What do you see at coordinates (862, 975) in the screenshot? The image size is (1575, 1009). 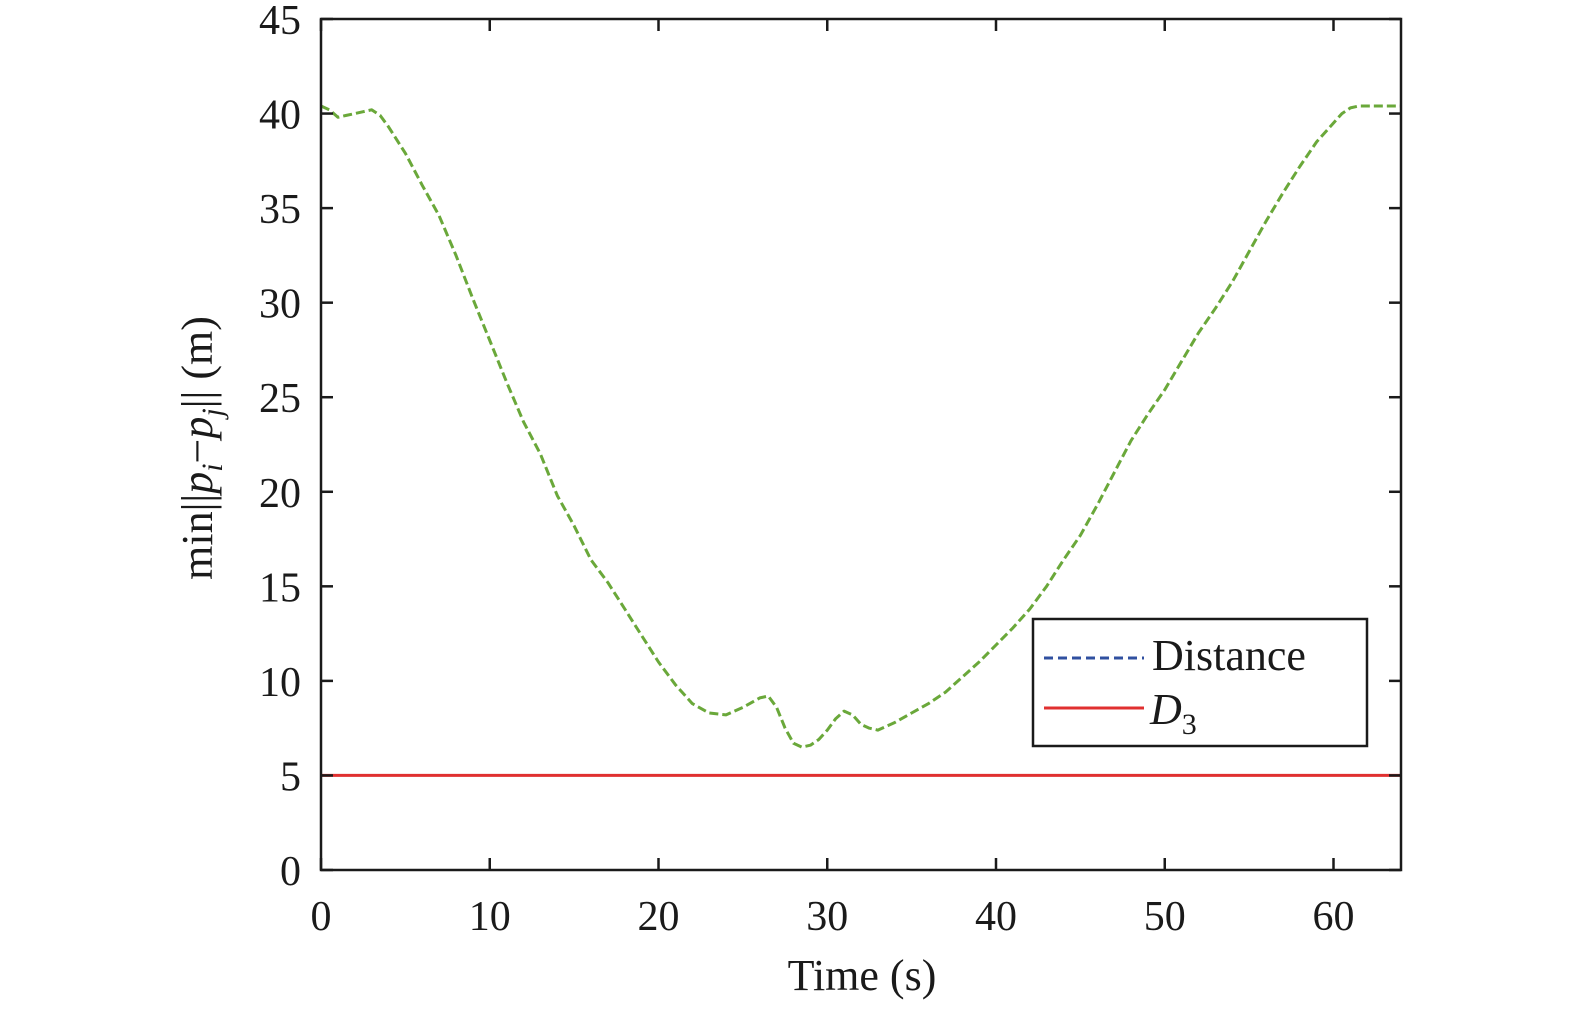 I see `x-axis-title: Time (s)` at bounding box center [862, 975].